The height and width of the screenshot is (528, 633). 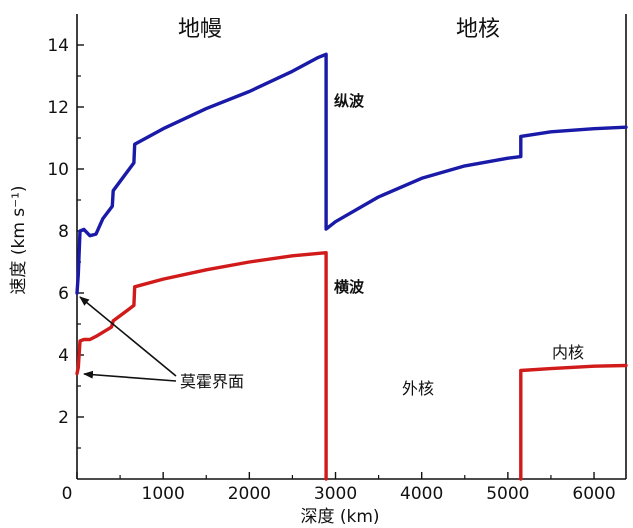 What do you see at coordinates (163, 494) in the screenshot?
I see `x-tick-label: 1000` at bounding box center [163, 494].